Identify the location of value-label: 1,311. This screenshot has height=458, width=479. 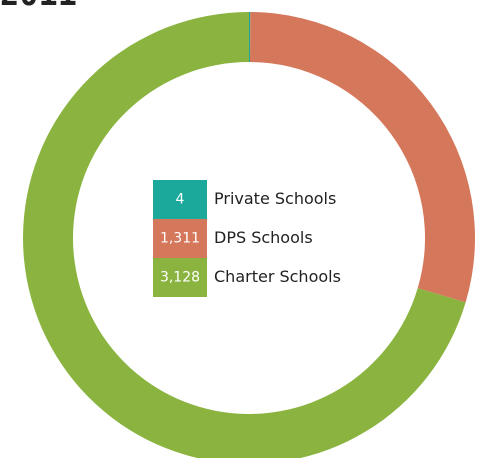
(180, 239).